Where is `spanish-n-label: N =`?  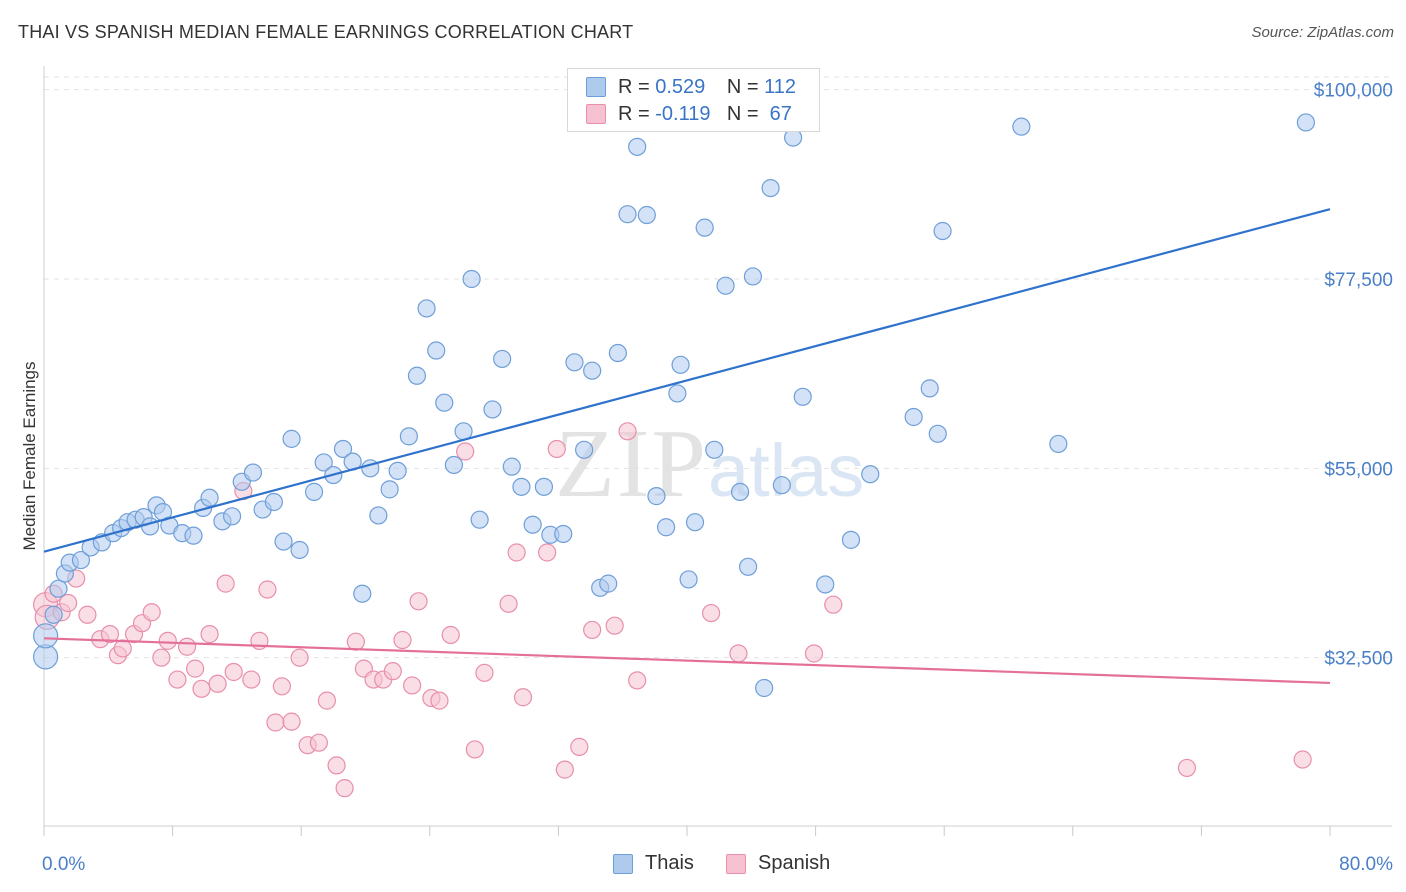 spanish-n-label: N = is located at coordinates (742, 113).